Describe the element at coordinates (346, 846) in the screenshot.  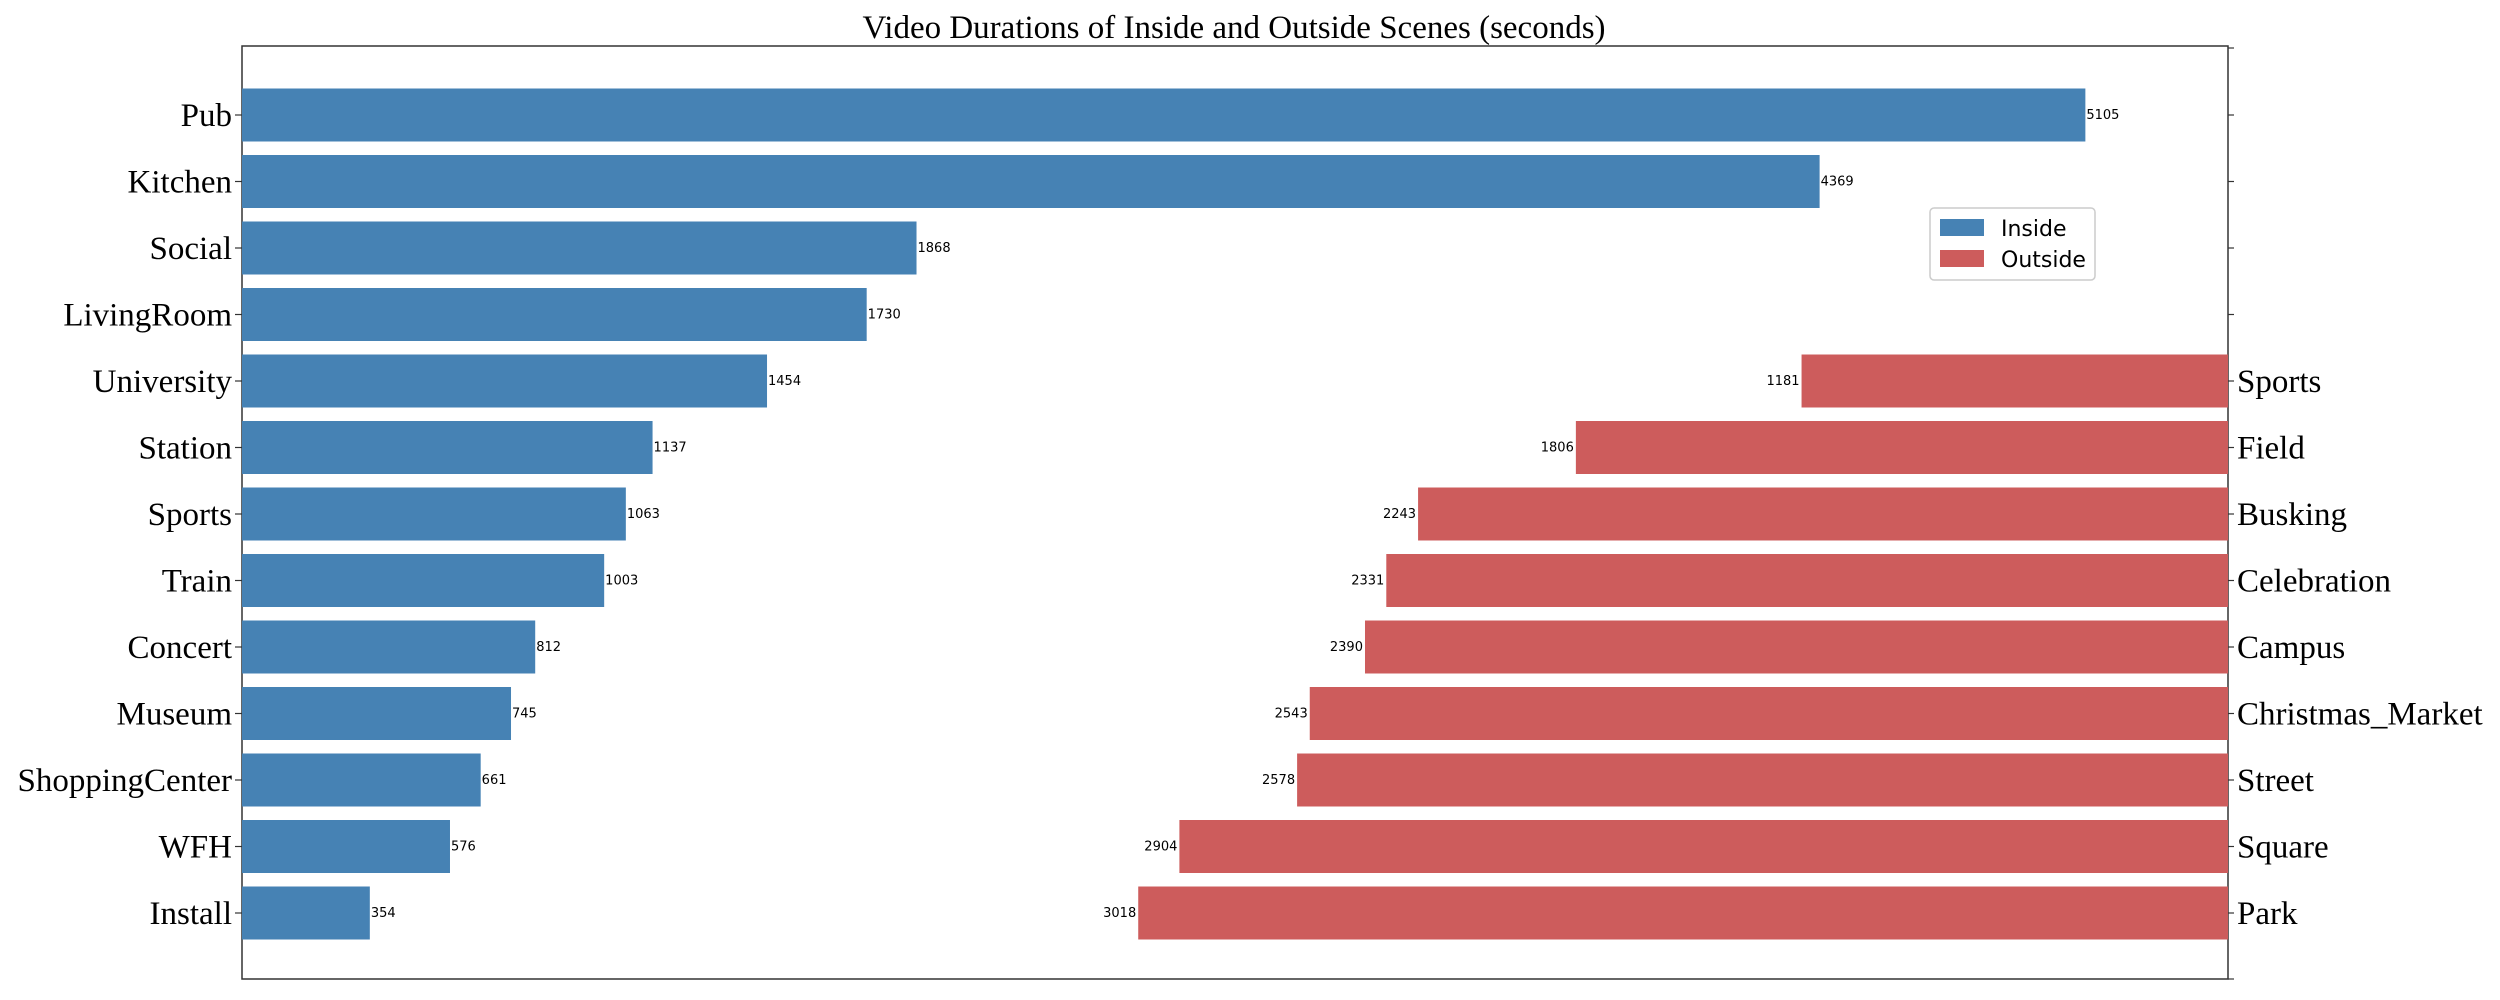
I see `bar-inside-wfh` at that location.